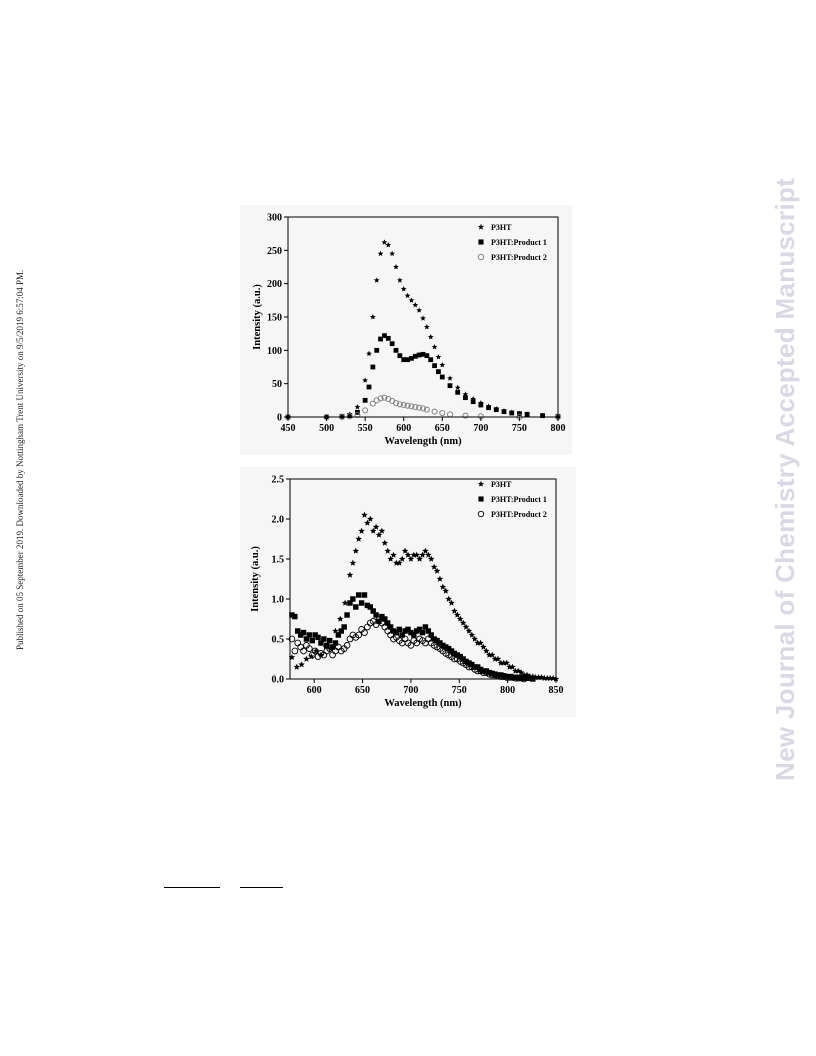 This screenshot has height=1056, width=816. I want to click on legend-label: P3HT:Product 1, so click(519, 499).